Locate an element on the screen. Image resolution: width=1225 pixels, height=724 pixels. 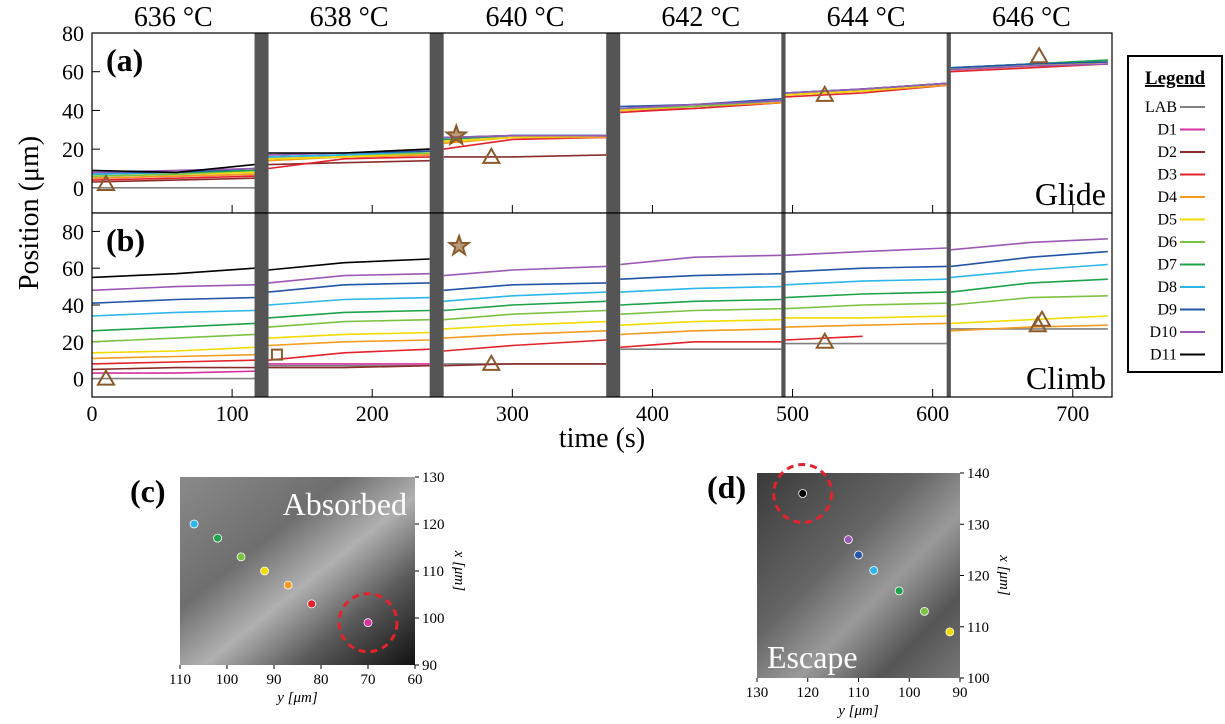
legend-label: D6 is located at coordinates (1167, 242).